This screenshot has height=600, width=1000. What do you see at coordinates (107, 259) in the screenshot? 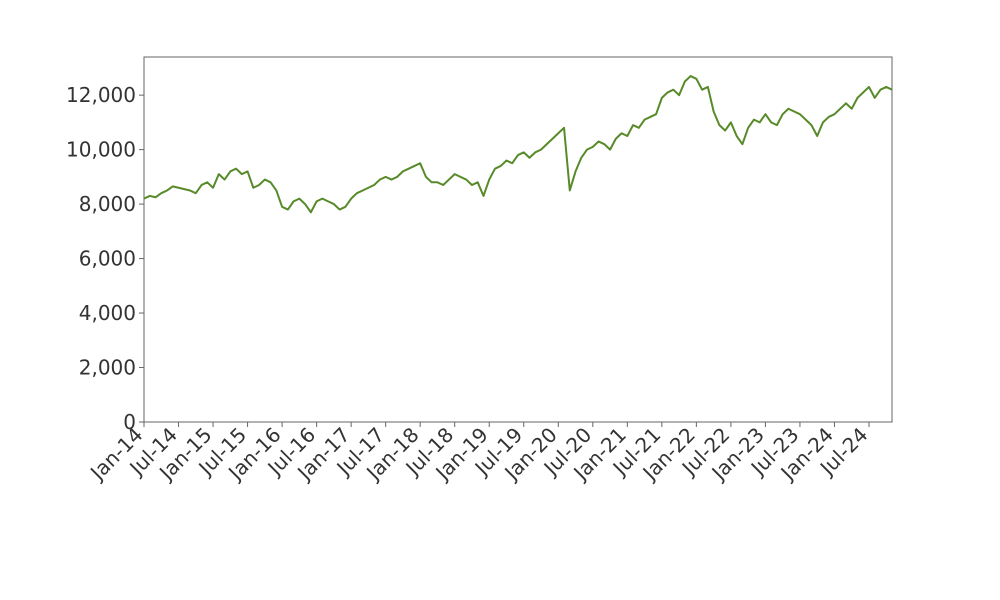
I see `y-tick-label: 6,000` at bounding box center [107, 259].